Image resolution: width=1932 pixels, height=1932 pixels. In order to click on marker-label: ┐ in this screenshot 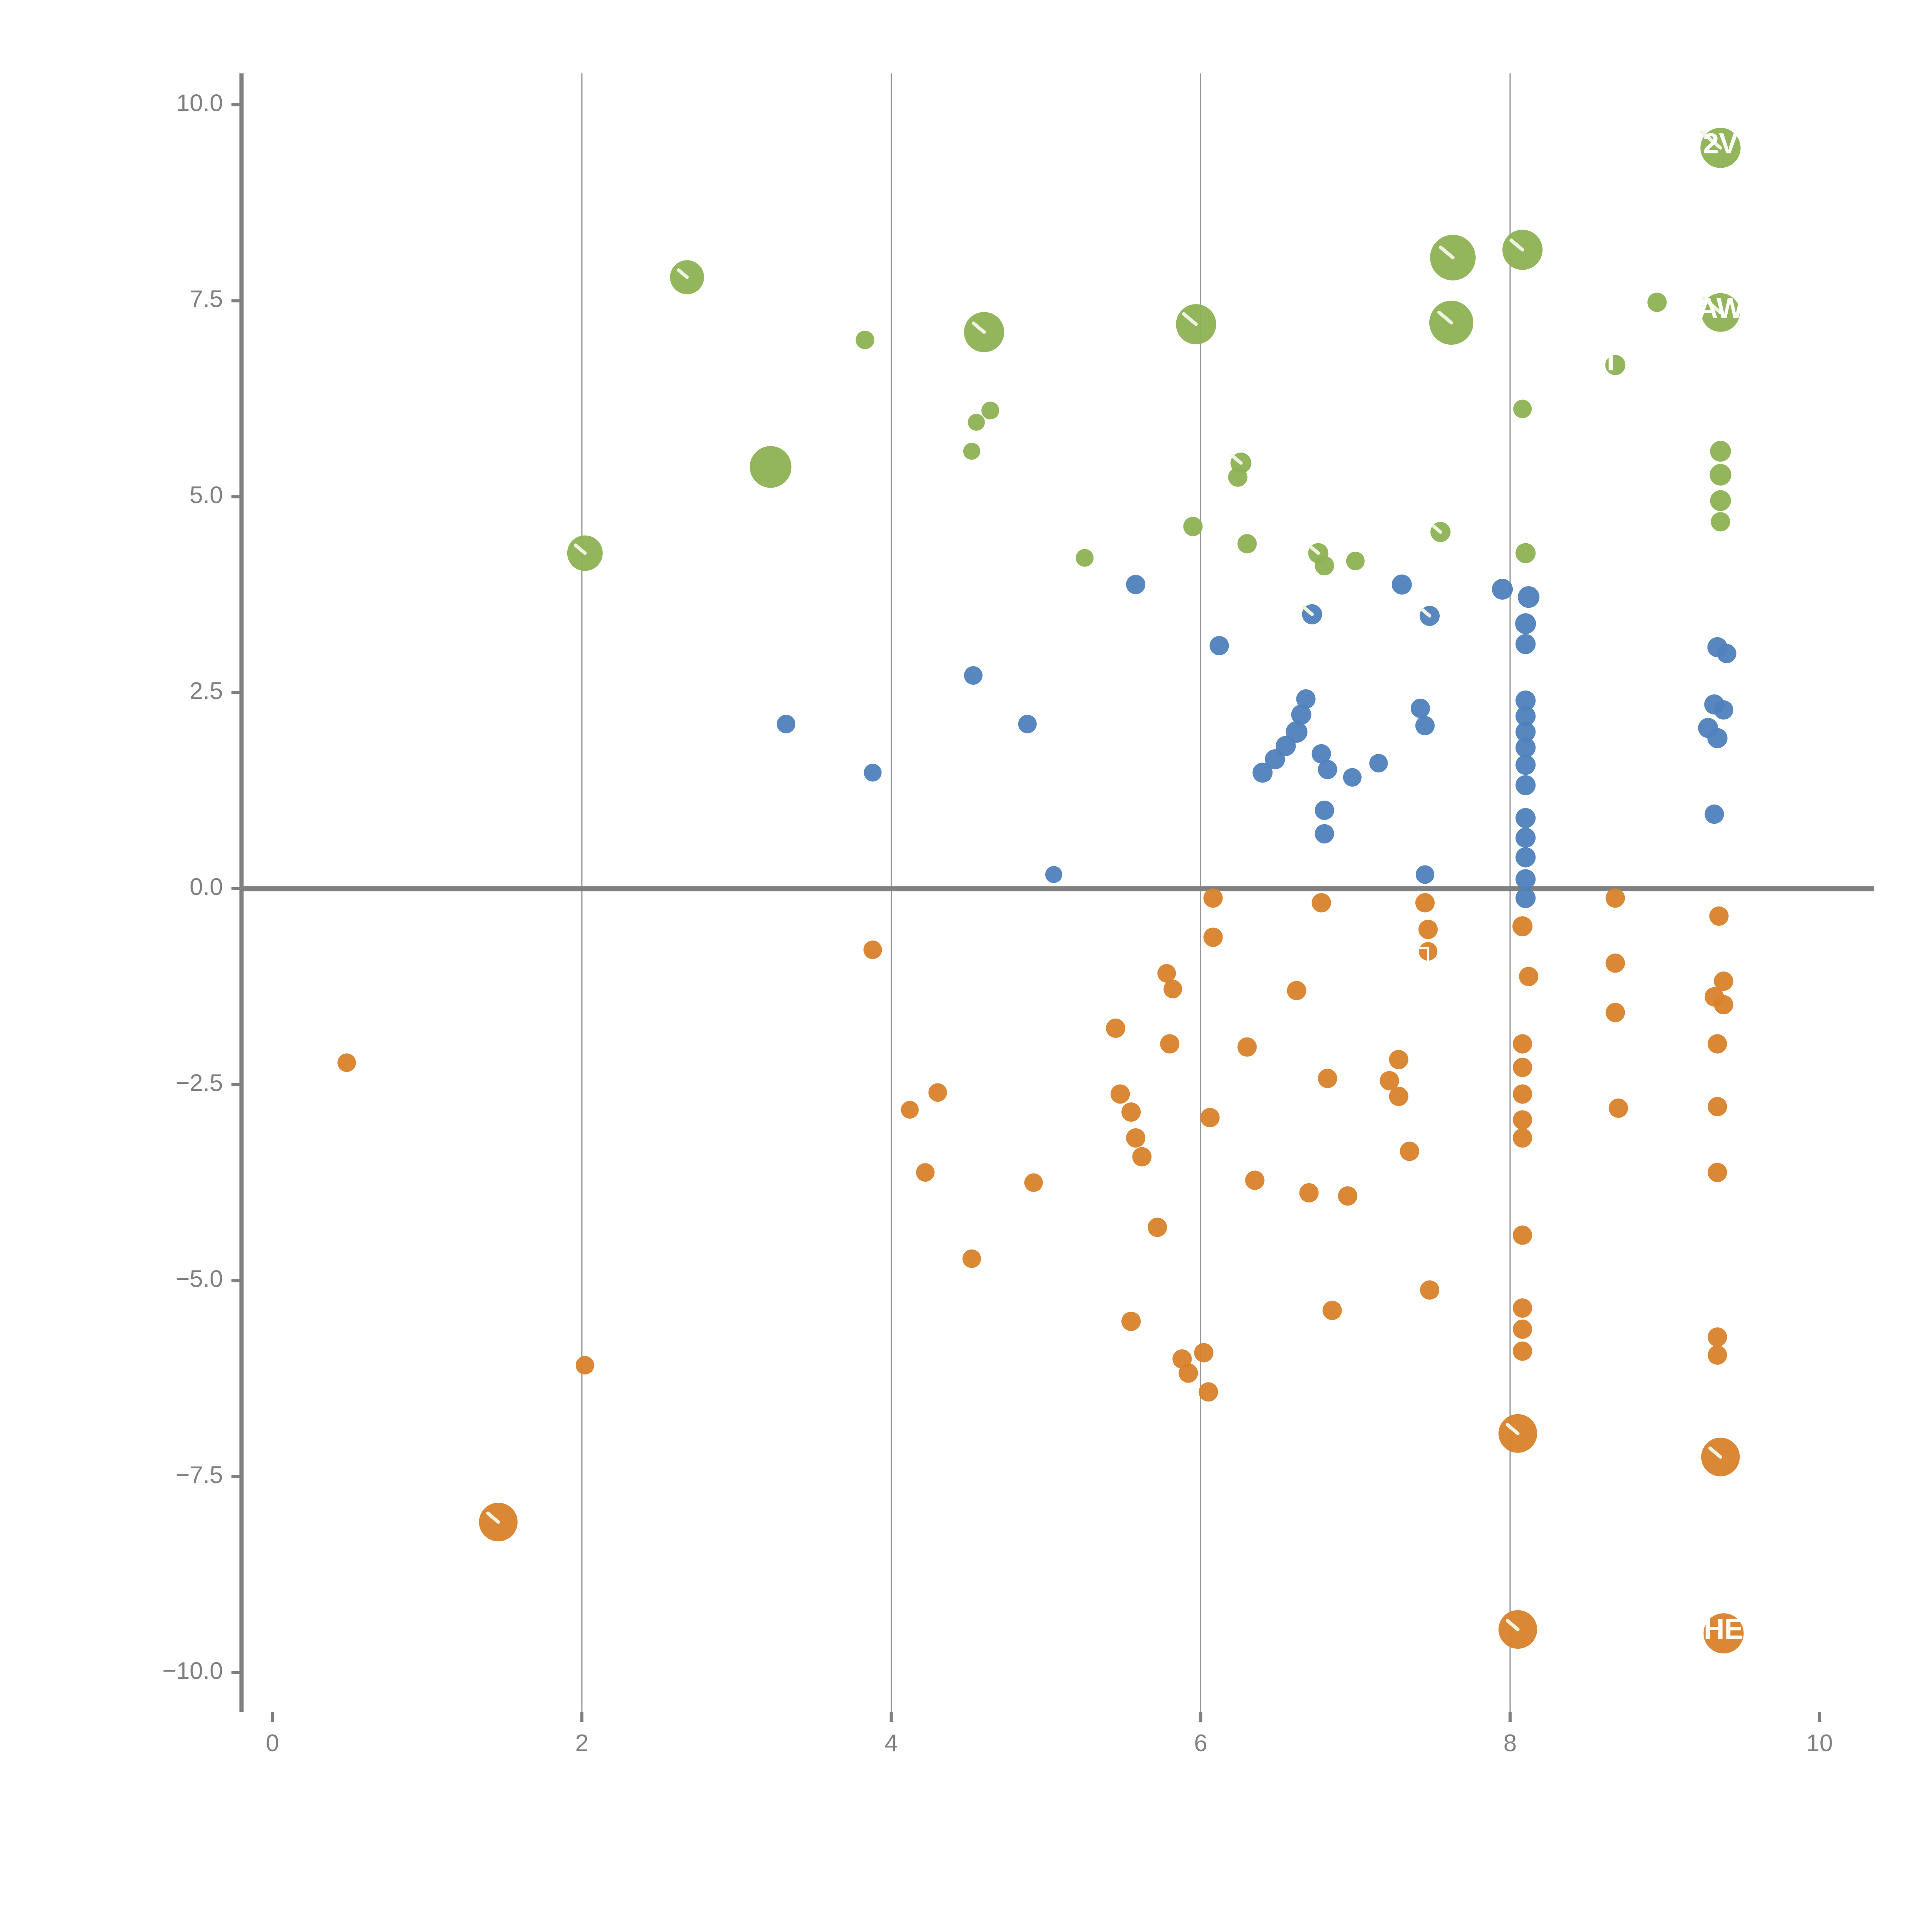, I will do `click(1428, 949)`.